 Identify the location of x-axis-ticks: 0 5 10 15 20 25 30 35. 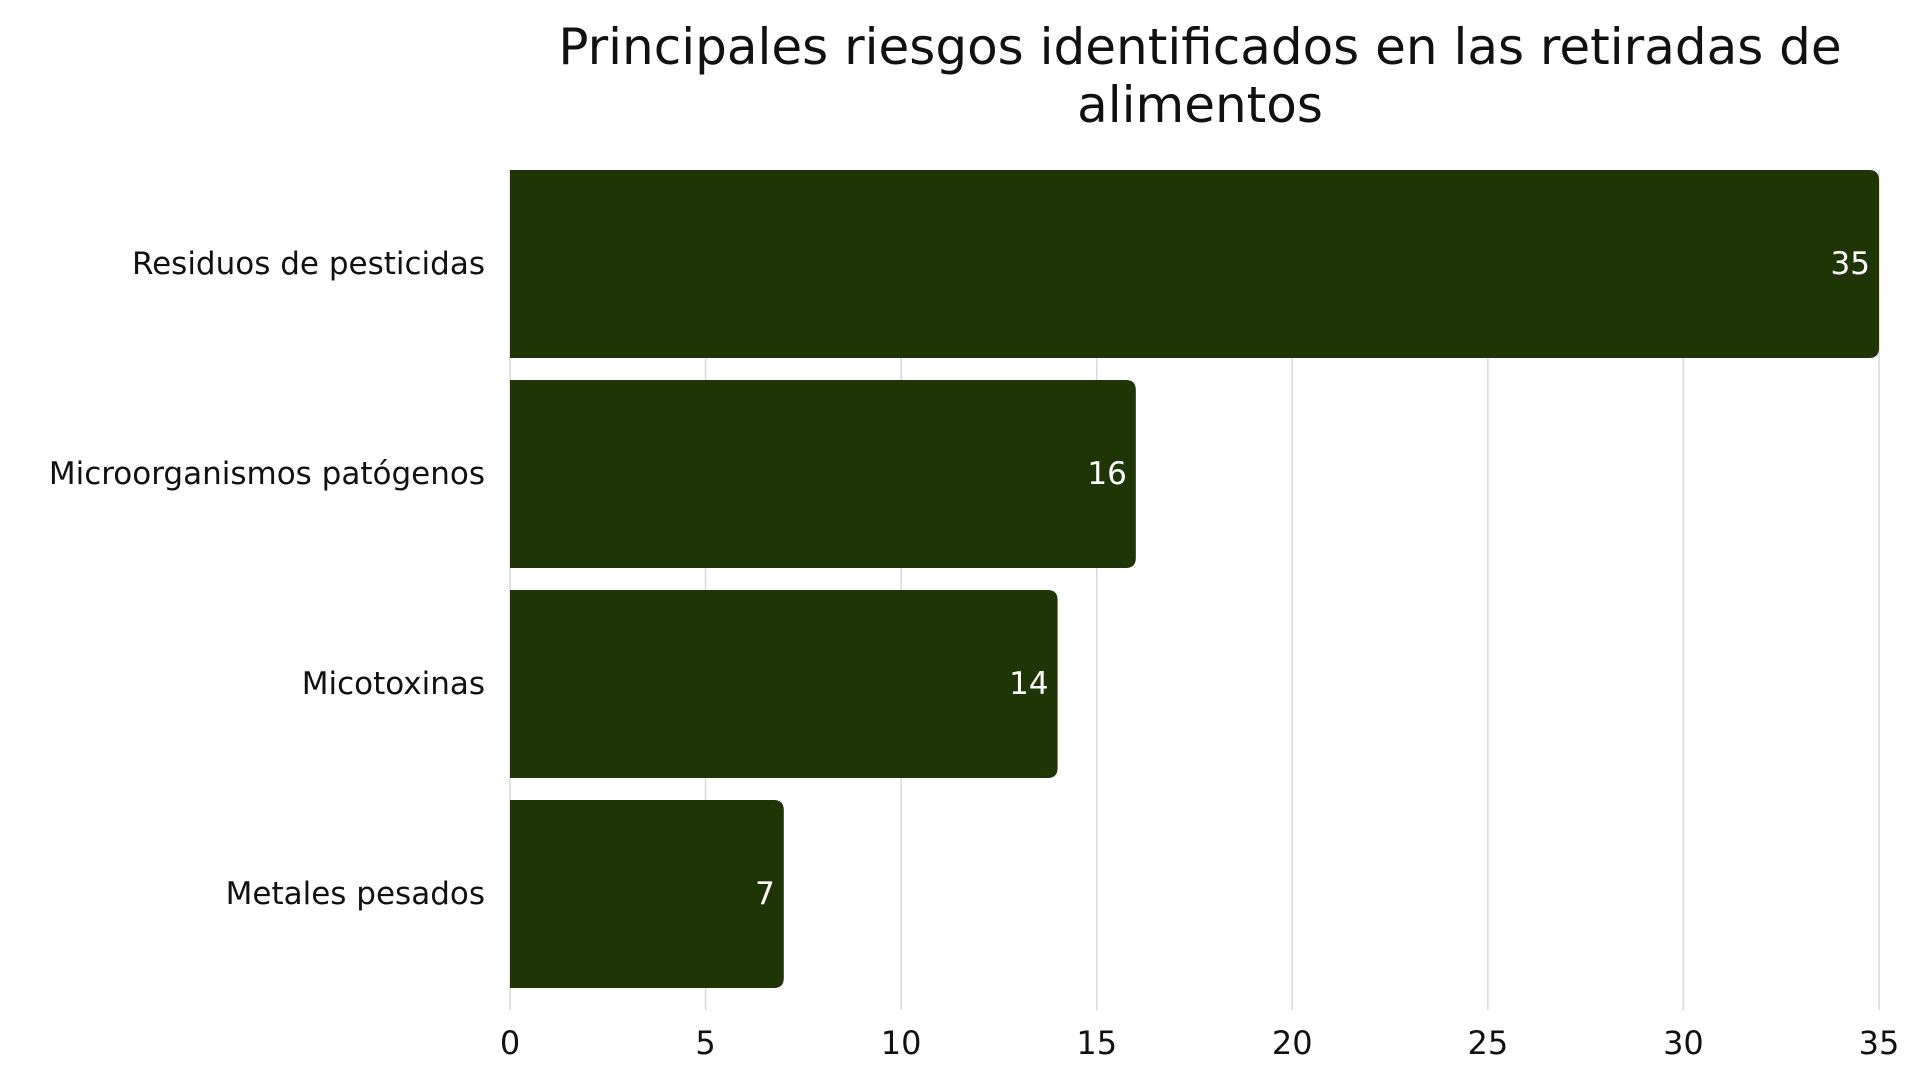
(1200, 1043).